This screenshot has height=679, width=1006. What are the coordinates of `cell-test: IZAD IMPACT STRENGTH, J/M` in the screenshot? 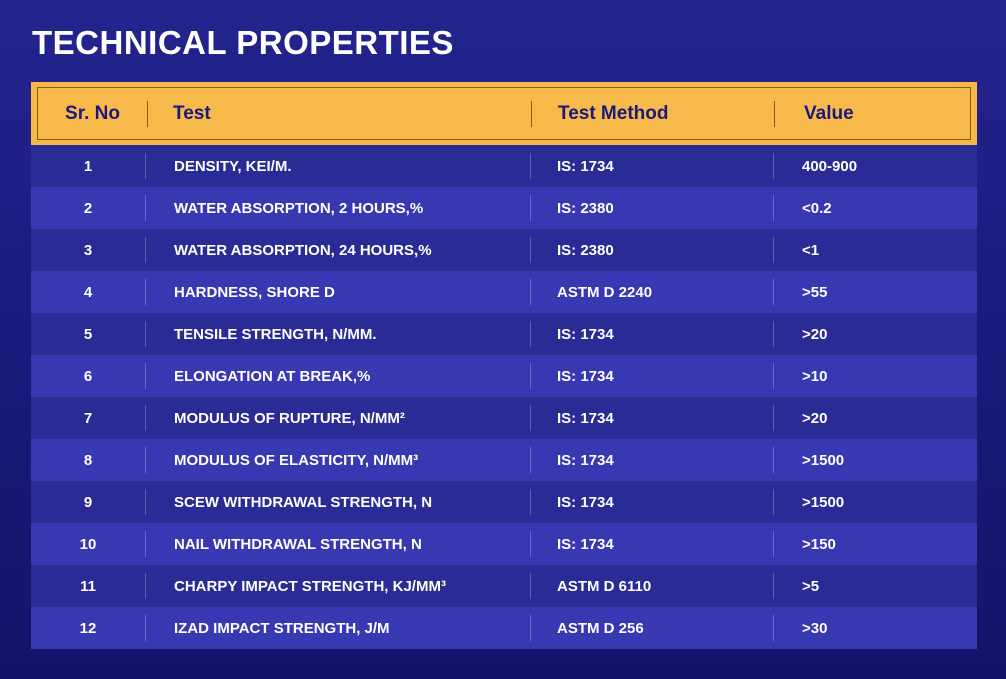 It's located at (338, 628).